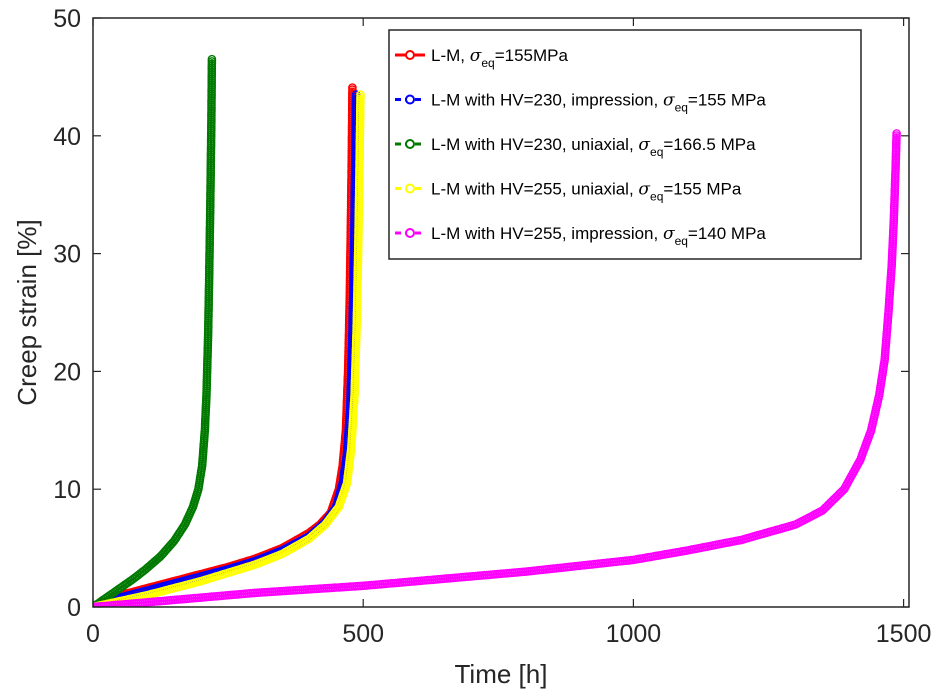 Image resolution: width=936 pixels, height=696 pixels. What do you see at coordinates (67, 19) in the screenshot?
I see `y-tick-label: 50` at bounding box center [67, 19].